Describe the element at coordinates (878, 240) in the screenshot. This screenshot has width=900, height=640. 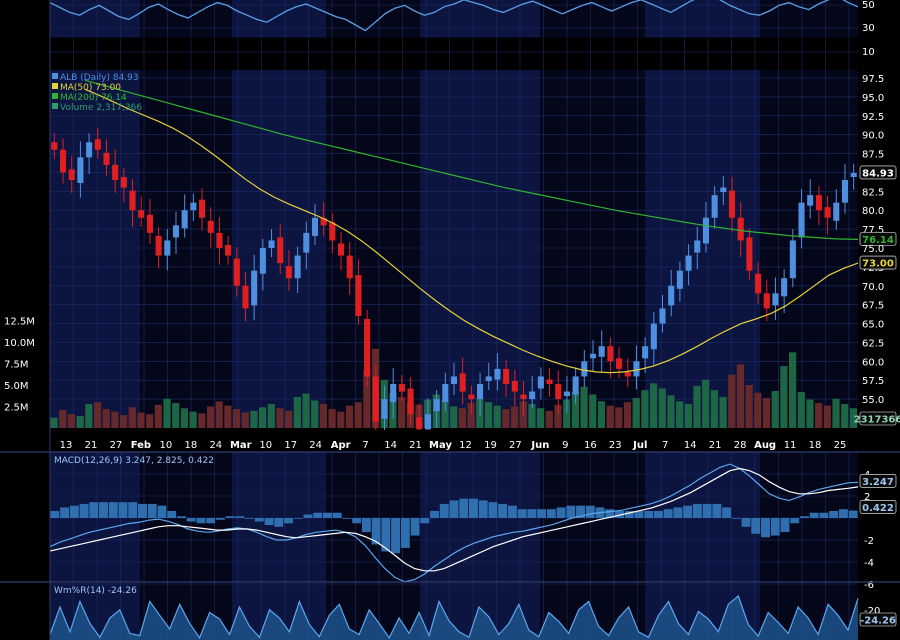
I see `ma200-tag: 76.14` at that location.